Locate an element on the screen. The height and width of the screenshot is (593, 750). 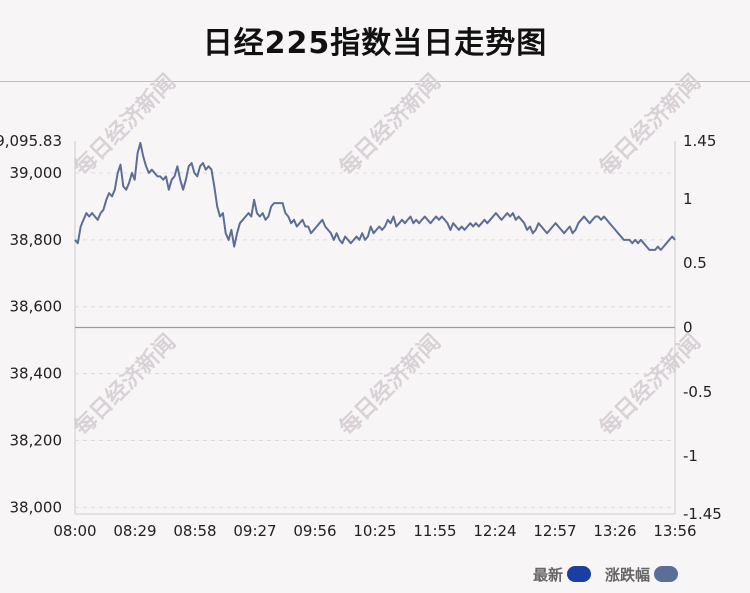
x-tick-label: 08:00 is located at coordinates (74, 531).